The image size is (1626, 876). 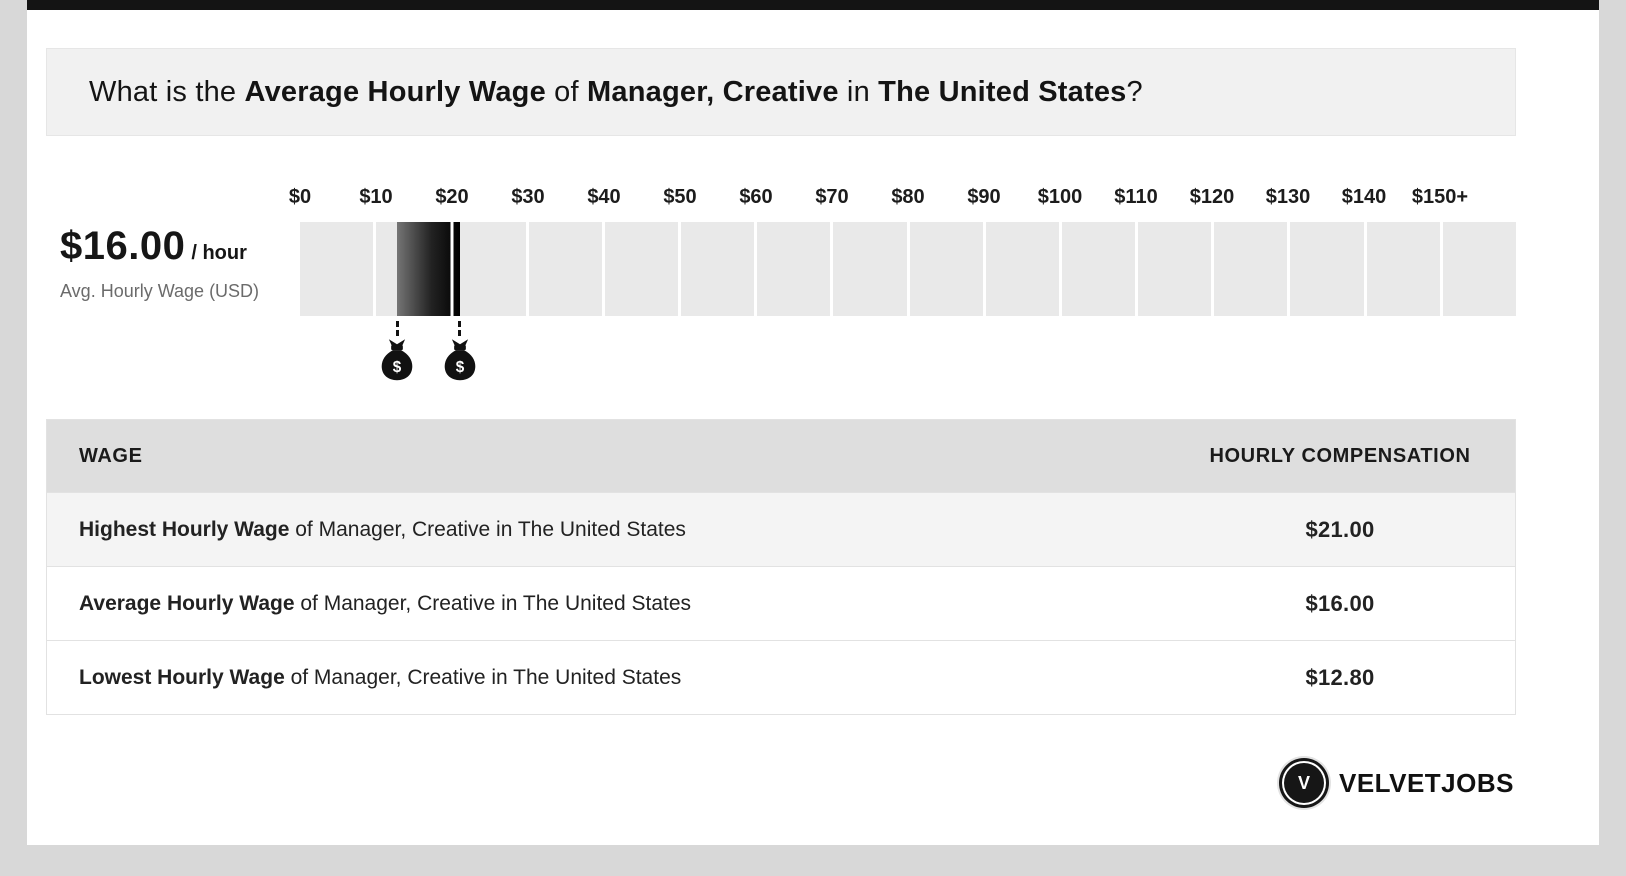 I want to click on markers: $ $, so click(x=908, y=355).